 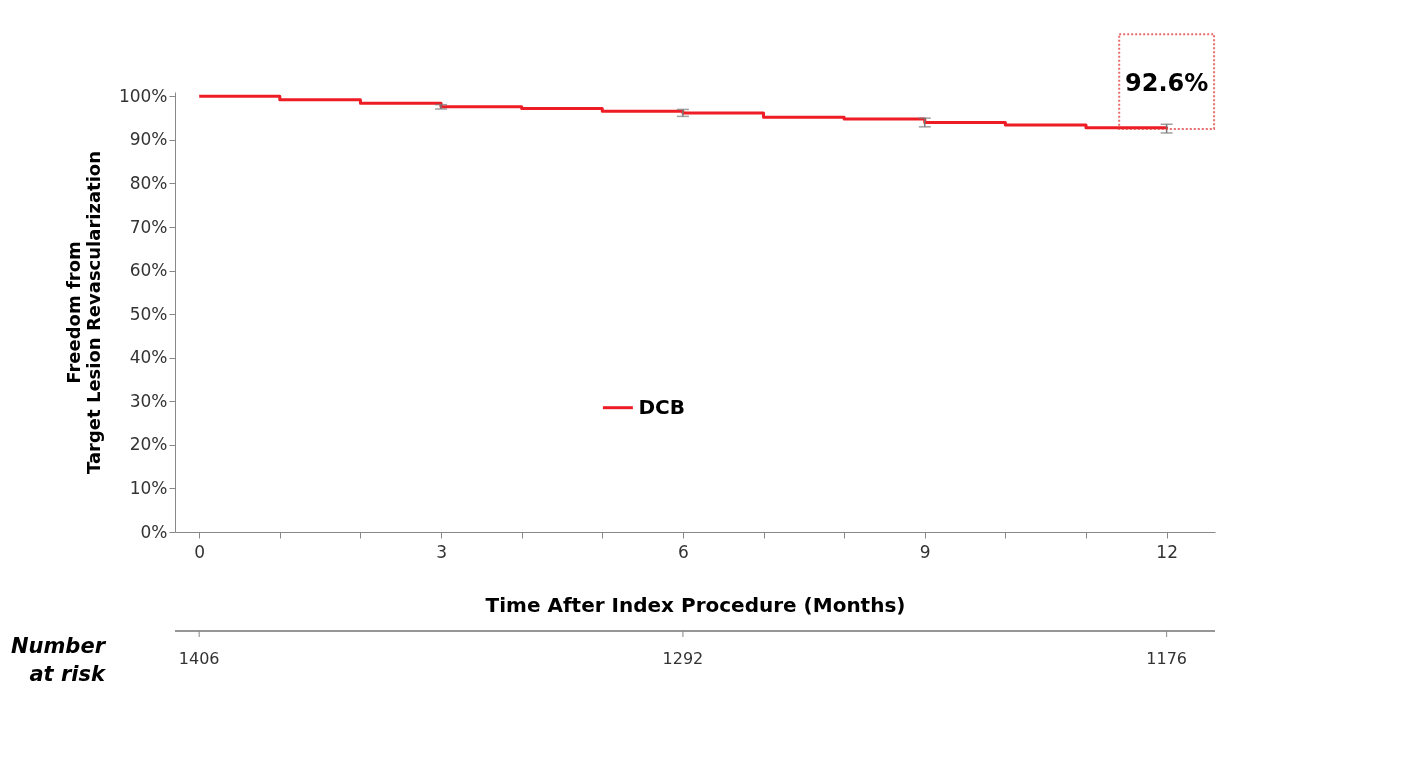 I want to click on text: 1406, so click(x=199, y=658).